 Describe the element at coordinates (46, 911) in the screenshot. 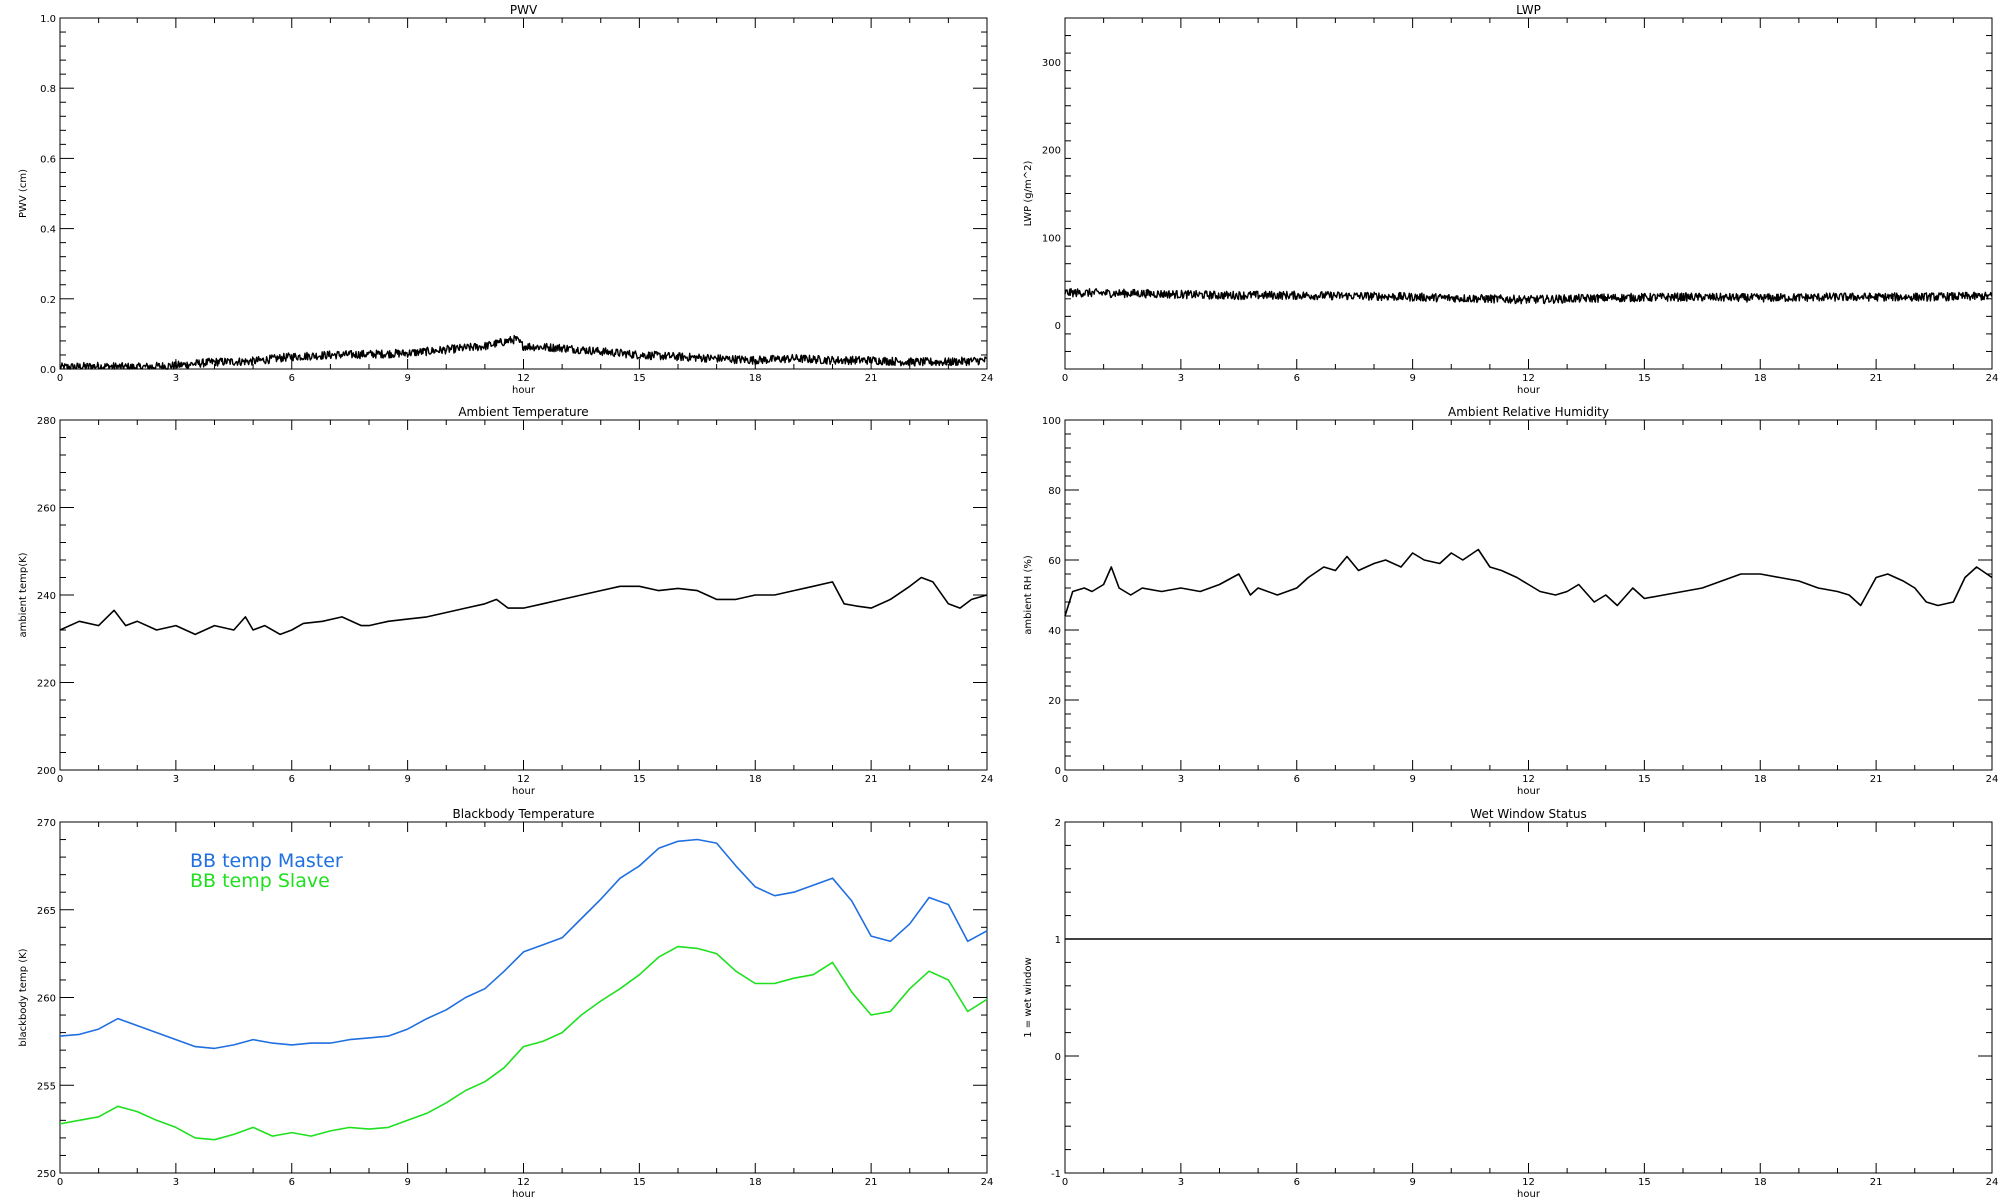

I see `y-tick-label: 265` at that location.